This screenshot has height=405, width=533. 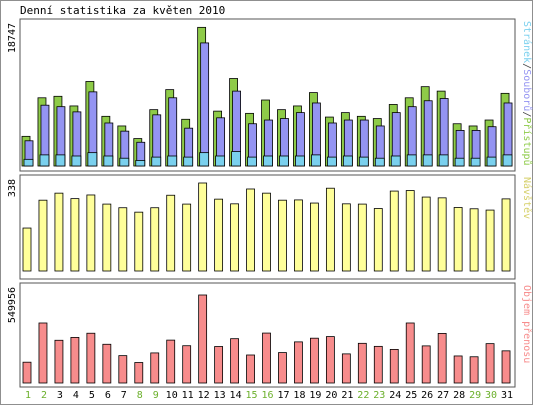 I want to click on x-tick-day-8: 8, so click(x=140, y=395).